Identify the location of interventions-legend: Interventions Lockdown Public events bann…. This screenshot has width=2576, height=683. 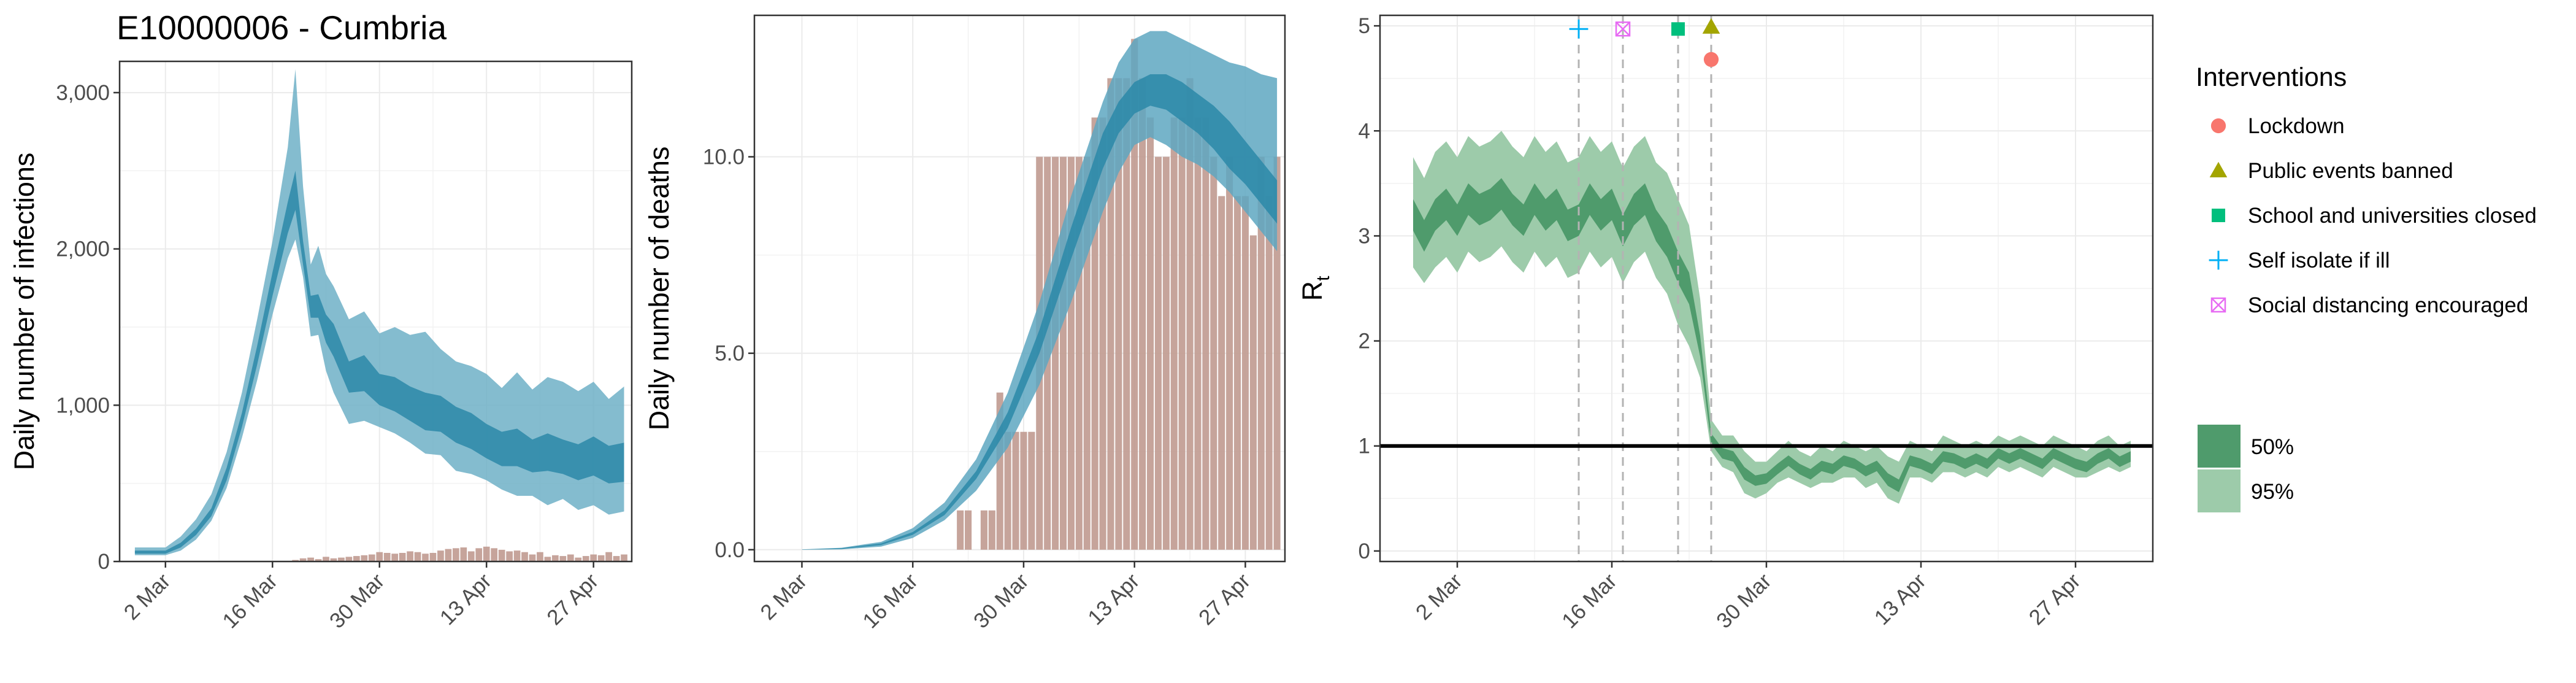
(2366, 287).